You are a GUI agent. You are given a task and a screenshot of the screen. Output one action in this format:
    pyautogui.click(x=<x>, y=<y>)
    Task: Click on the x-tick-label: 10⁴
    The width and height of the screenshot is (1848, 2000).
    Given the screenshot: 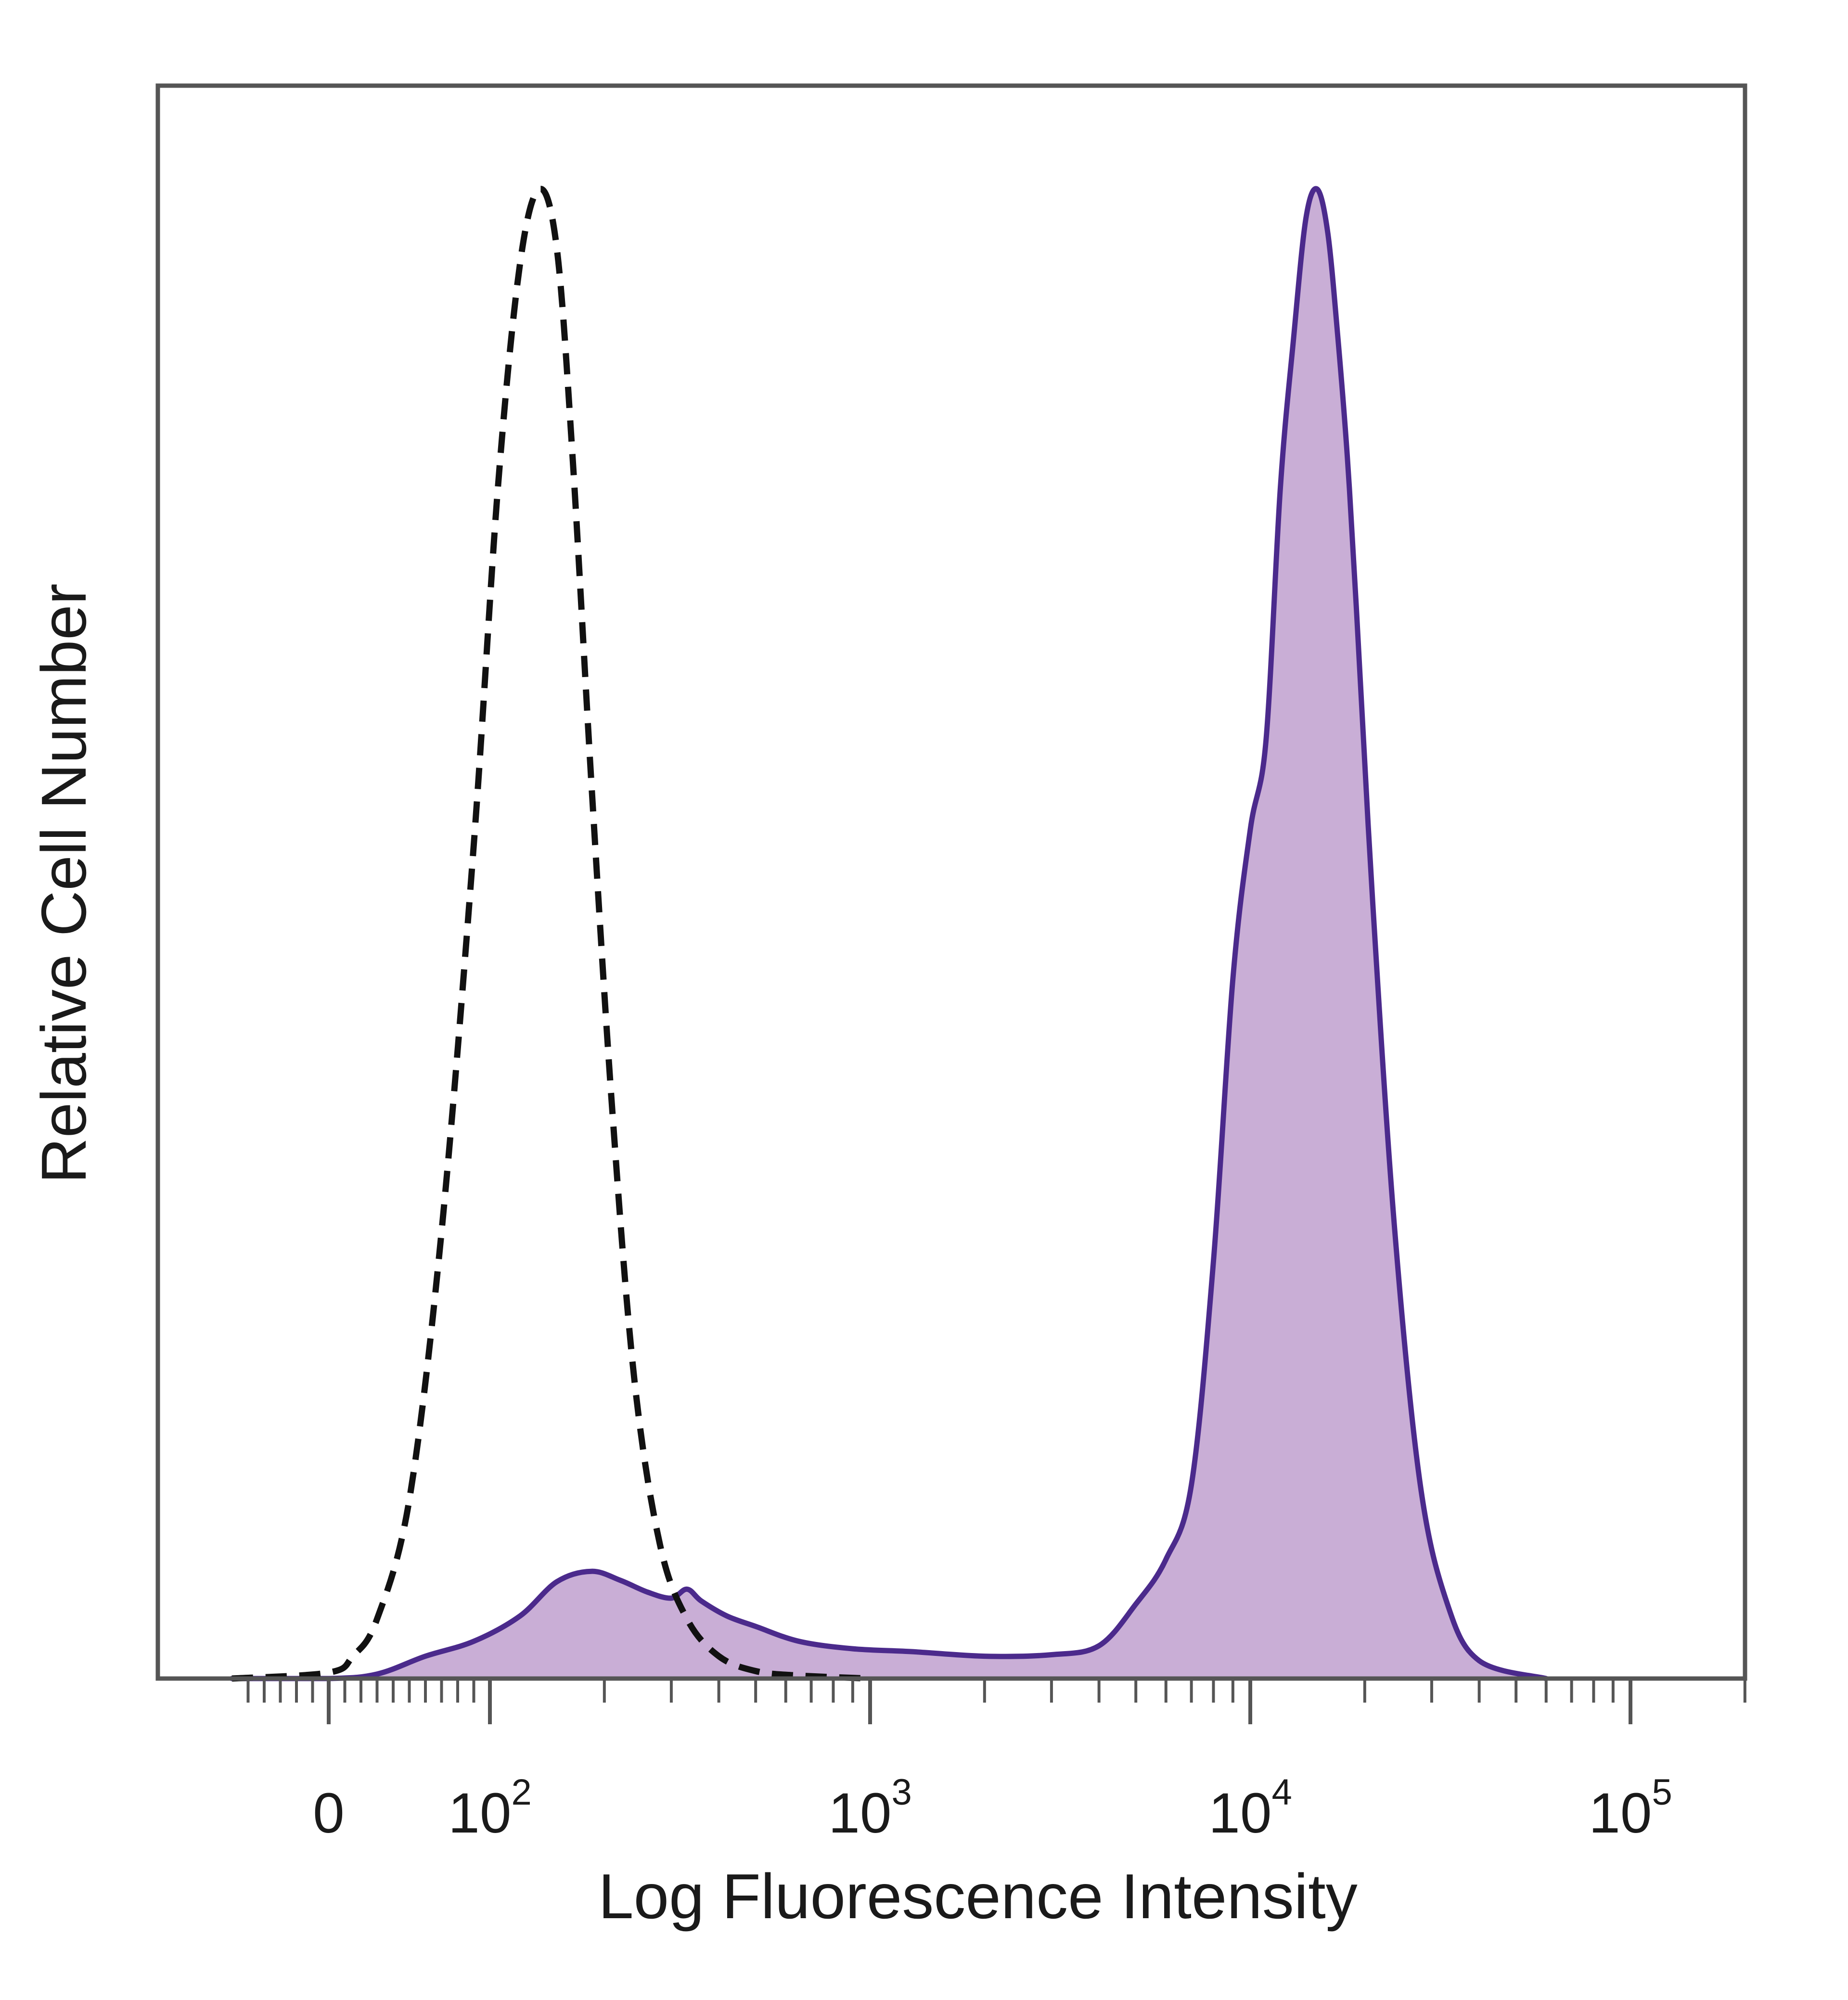 What is the action you would take?
    pyautogui.click(x=1250, y=1808)
    